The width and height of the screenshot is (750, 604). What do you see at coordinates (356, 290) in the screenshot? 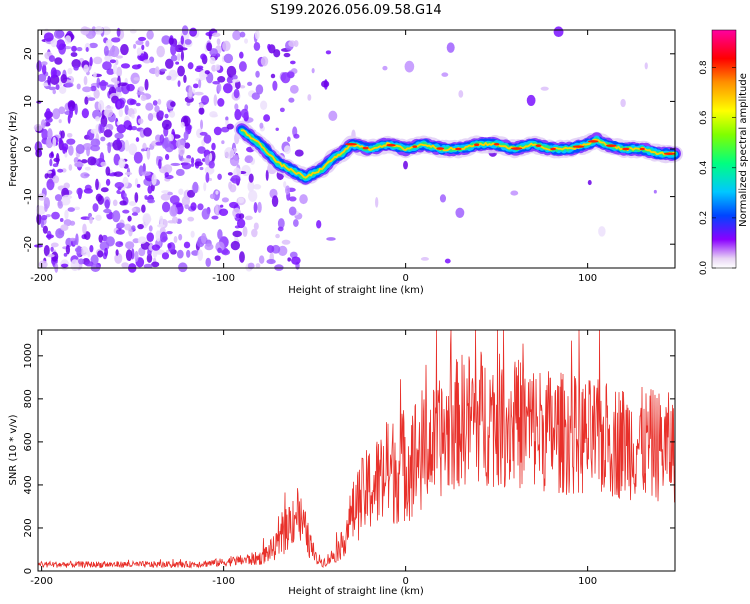
I see `spectrogram-x-axis-label: Height of straight line (km)` at bounding box center [356, 290].